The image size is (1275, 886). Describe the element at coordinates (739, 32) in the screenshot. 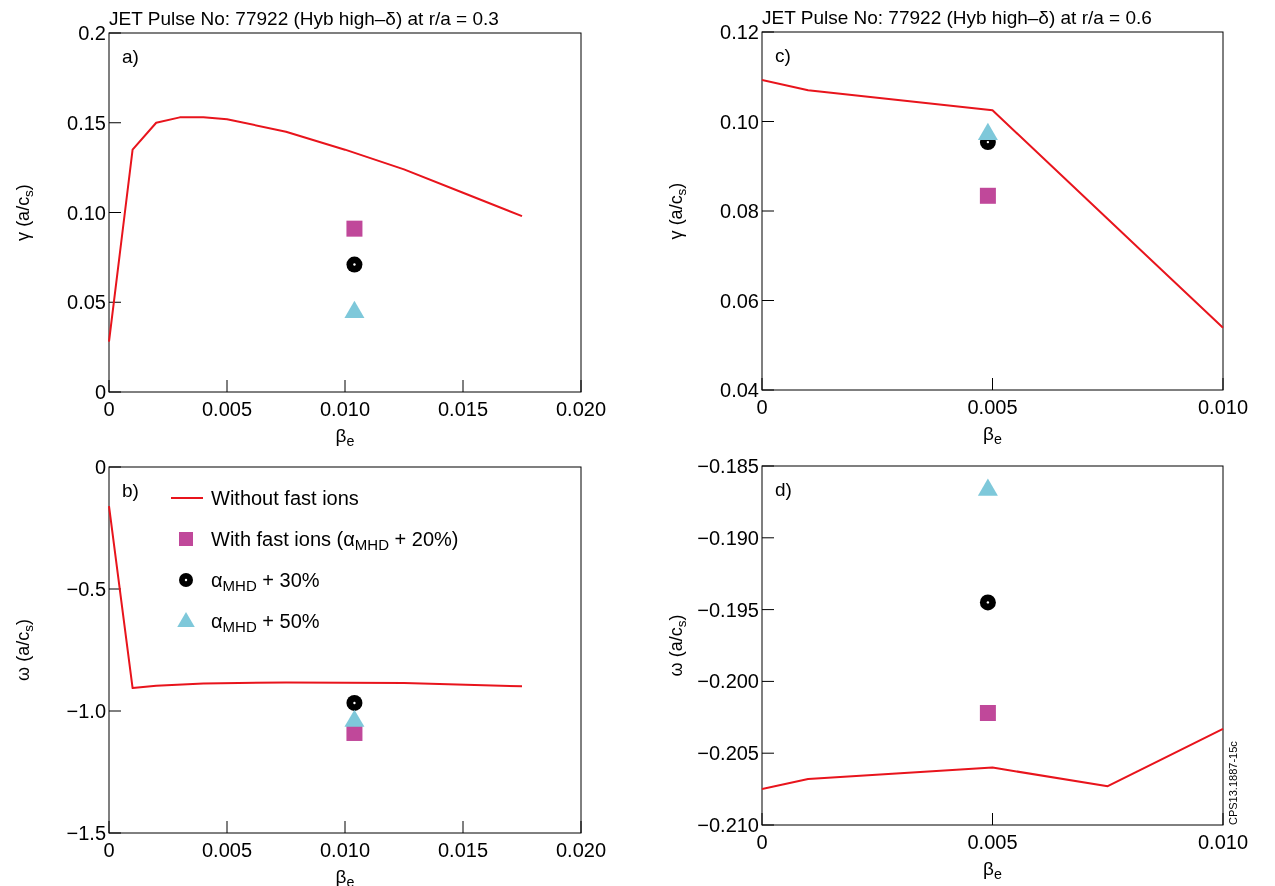

I see `y-tick-label: 0.12` at that location.